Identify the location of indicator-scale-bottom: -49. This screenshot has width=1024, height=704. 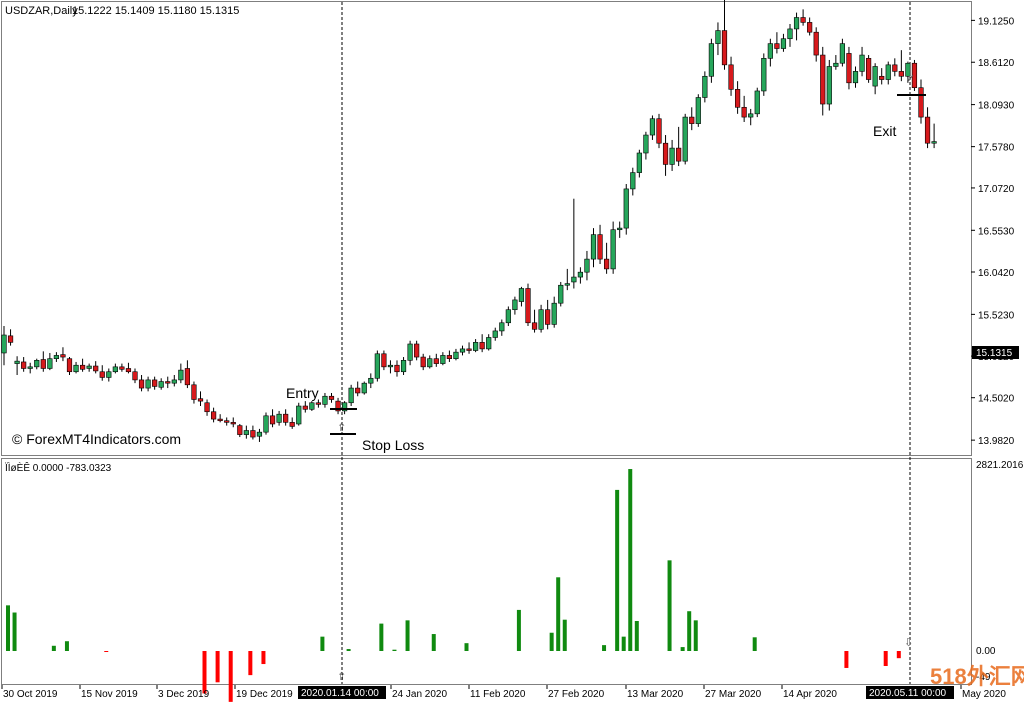
(983, 677).